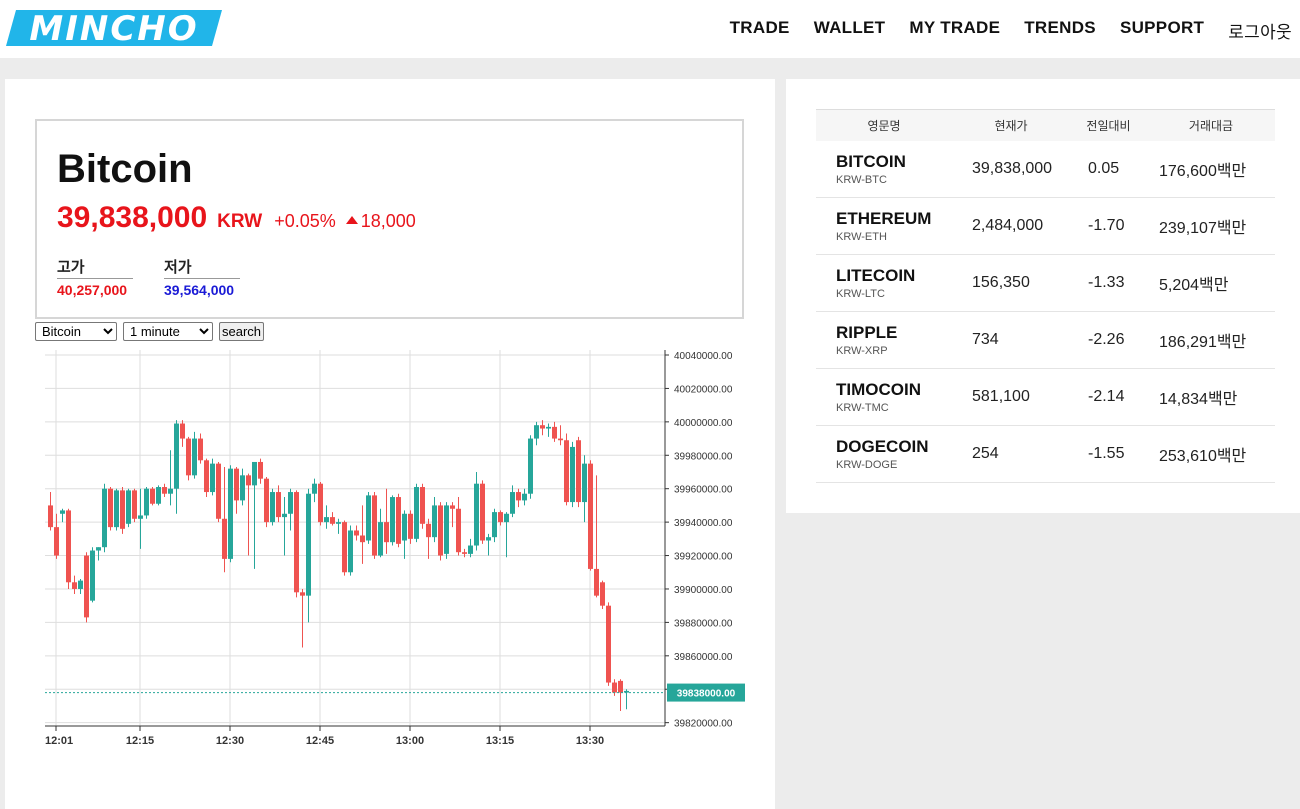  Describe the element at coordinates (1108, 454) in the screenshot. I see `coin-row-rate: -1.55` at that location.